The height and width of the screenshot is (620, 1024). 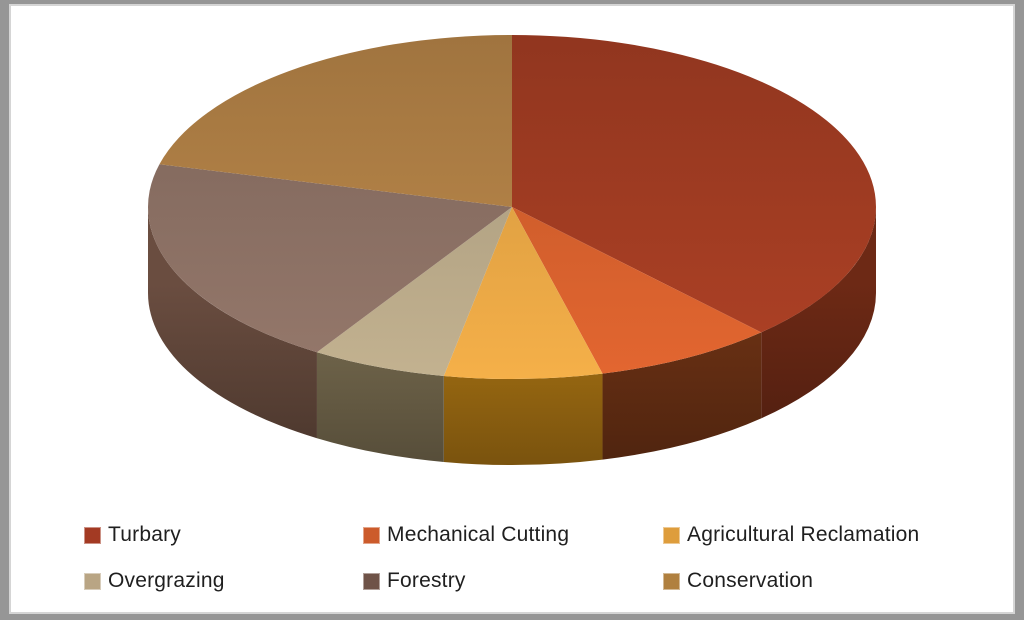 What do you see at coordinates (523, 293) in the screenshot?
I see `pie-slice-agricultural-reclamation` at bounding box center [523, 293].